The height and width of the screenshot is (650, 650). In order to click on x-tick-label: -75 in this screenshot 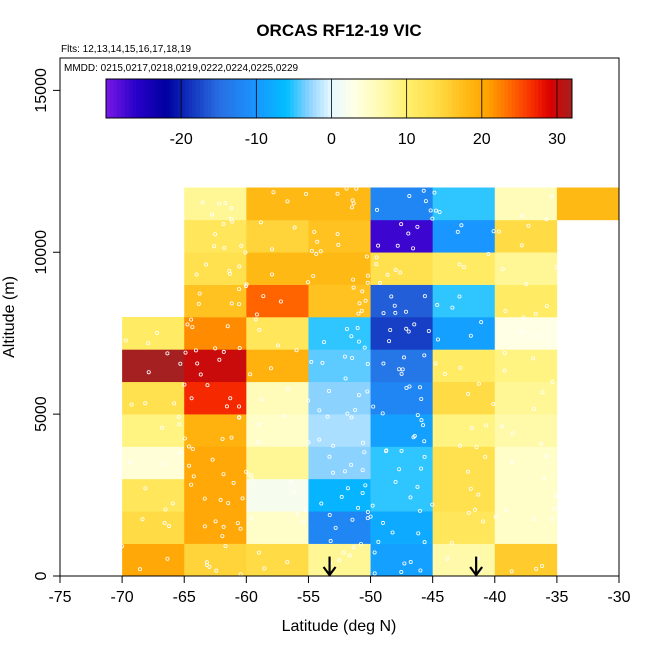, I will do `click(59, 597)`.